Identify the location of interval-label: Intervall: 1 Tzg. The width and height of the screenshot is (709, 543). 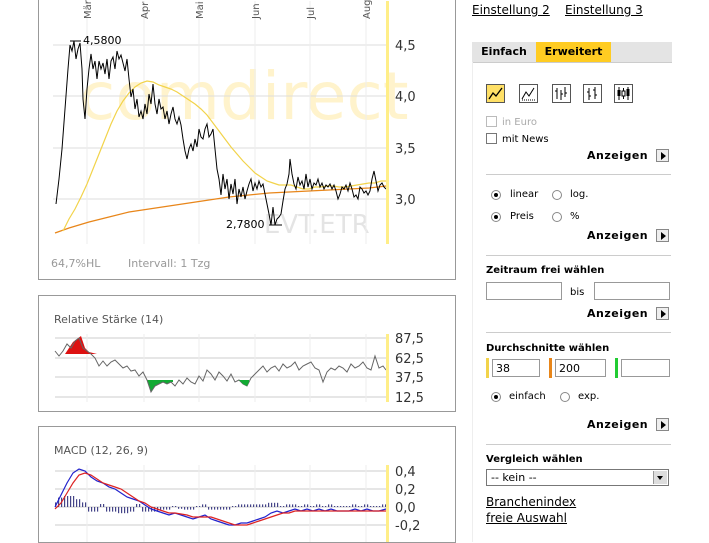
(169, 263).